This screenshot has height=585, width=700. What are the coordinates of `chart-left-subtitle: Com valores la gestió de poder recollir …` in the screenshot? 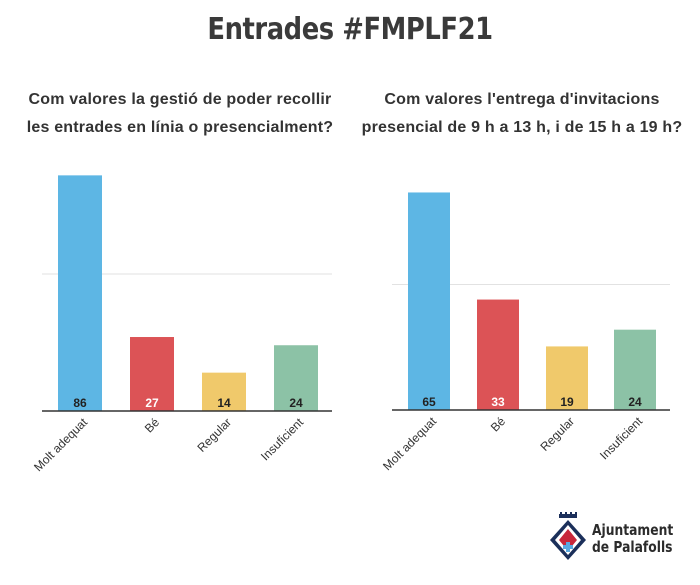 It's located at (180, 114).